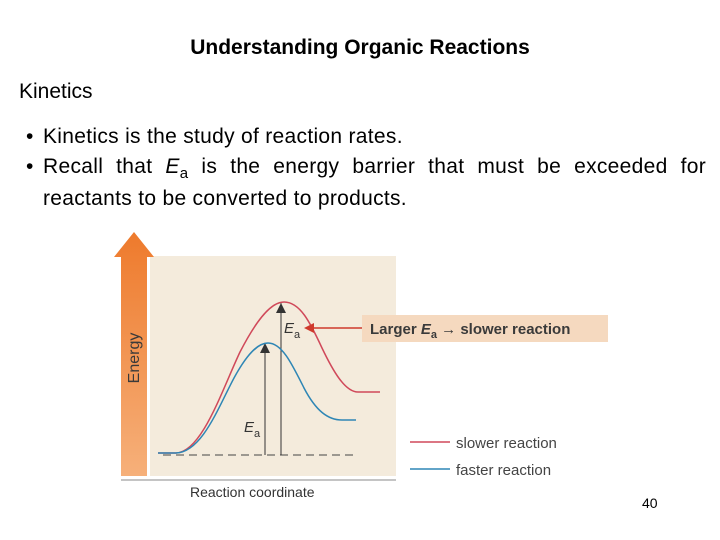 This screenshot has height=540, width=720. What do you see at coordinates (172, 166) in the screenshot?
I see `ea-variable: E` at bounding box center [172, 166].